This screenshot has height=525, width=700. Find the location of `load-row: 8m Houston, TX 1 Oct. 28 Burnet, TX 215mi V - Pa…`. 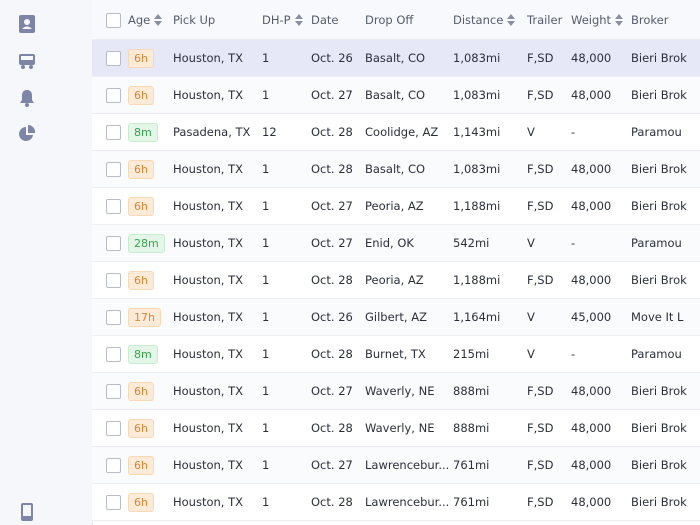

load-row: 8m Houston, TX 1 Oct. 28 Burnet, TX 215mi V - Pa… is located at coordinates (396, 354).